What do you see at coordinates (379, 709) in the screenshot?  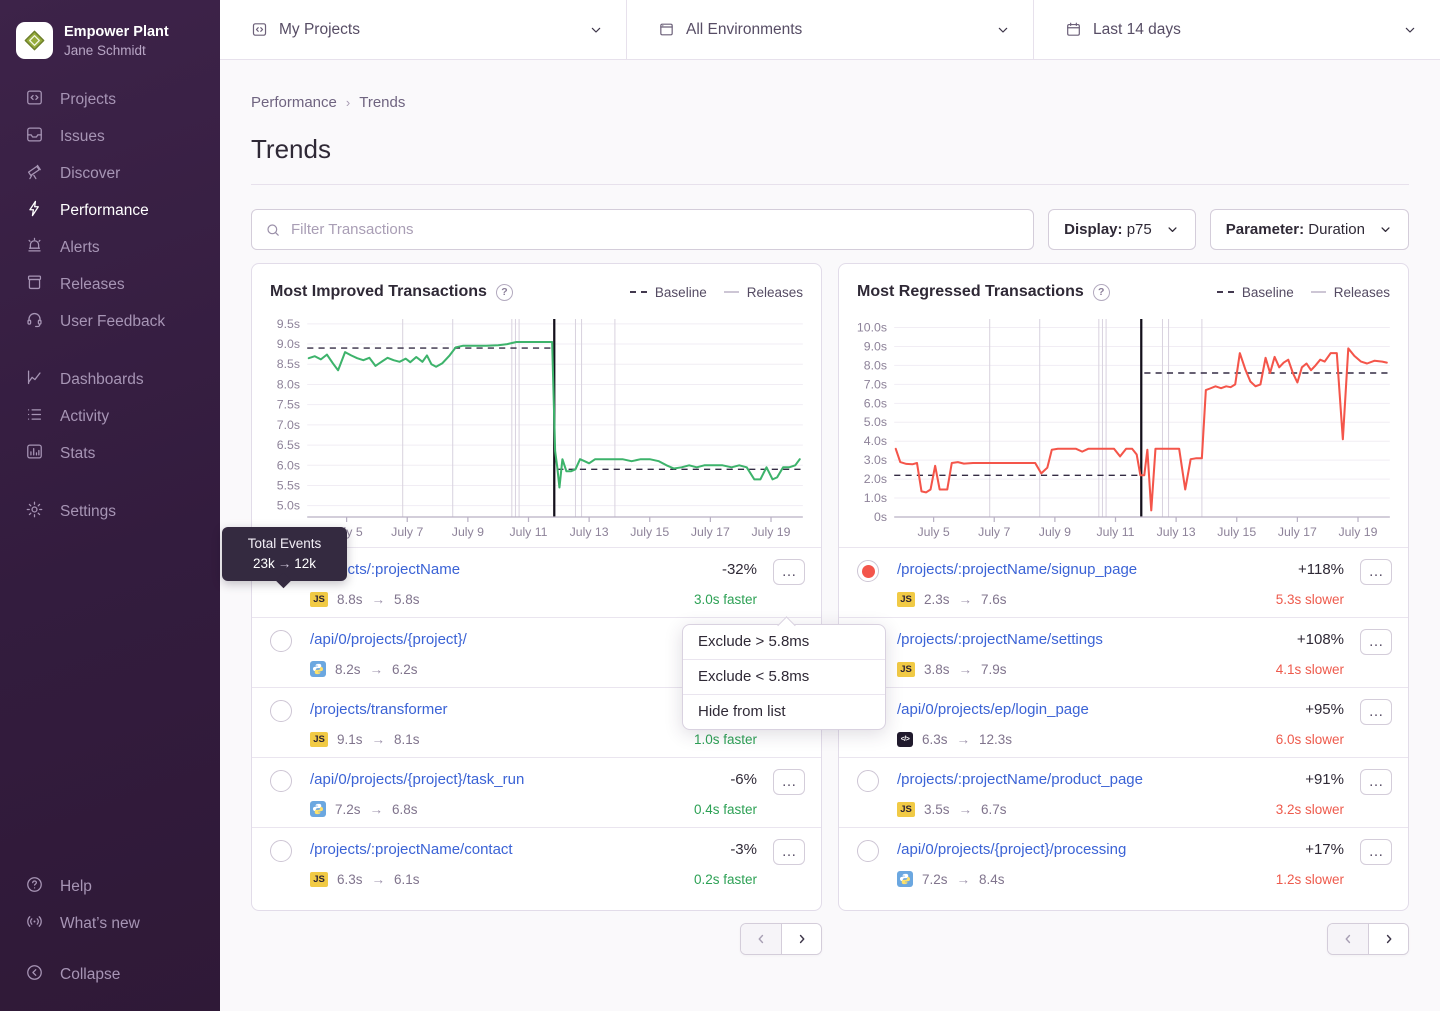 I see `transaction-link: /projects/transformer` at bounding box center [379, 709].